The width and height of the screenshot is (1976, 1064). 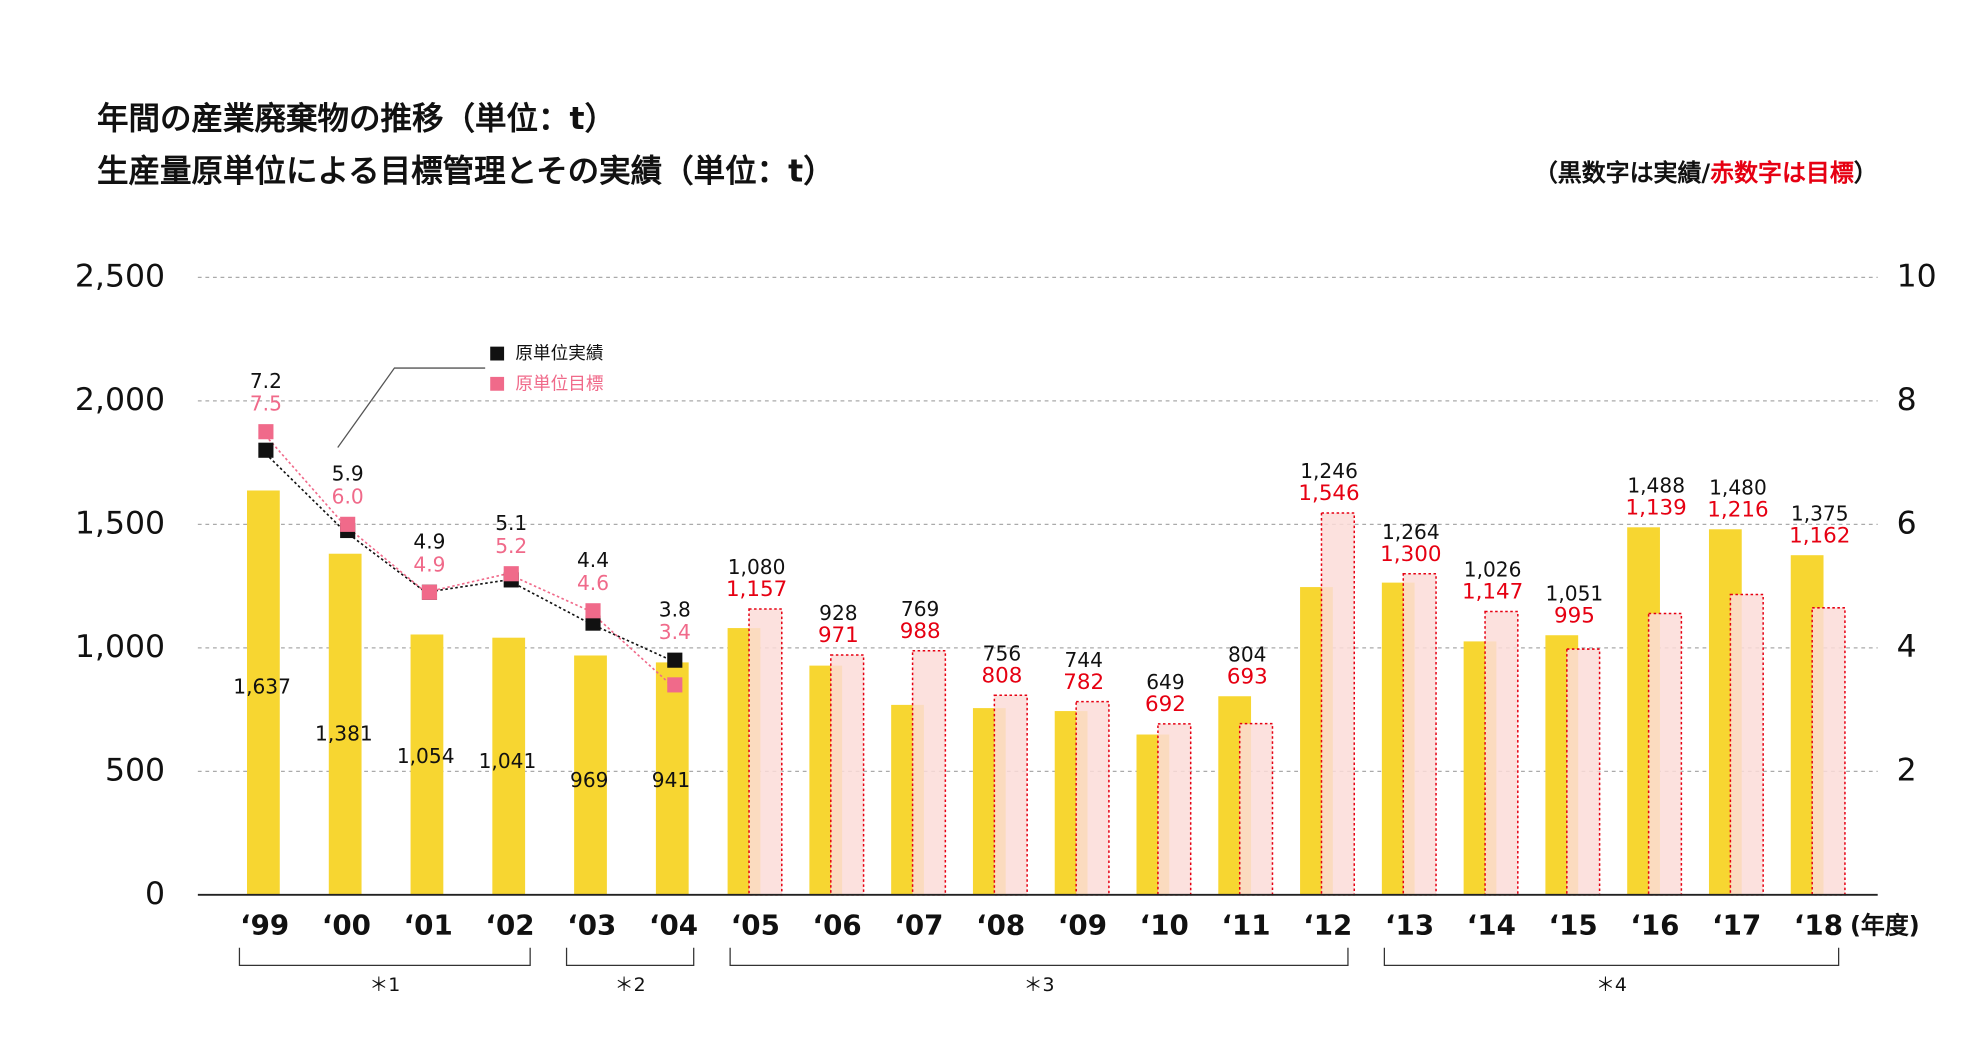 I want to click on x-tick-label: ‘10, so click(x=1164, y=924).